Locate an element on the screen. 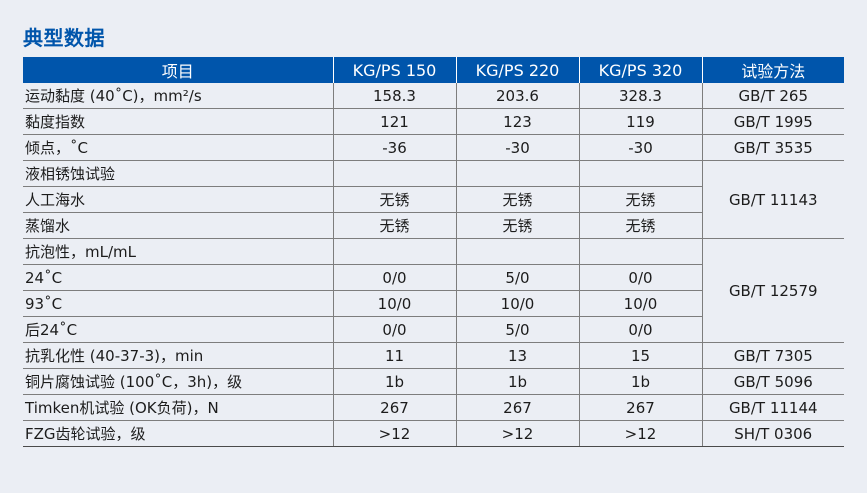 The width and height of the screenshot is (867, 493). test-method: SH/T 0306 is located at coordinates (772, 433).